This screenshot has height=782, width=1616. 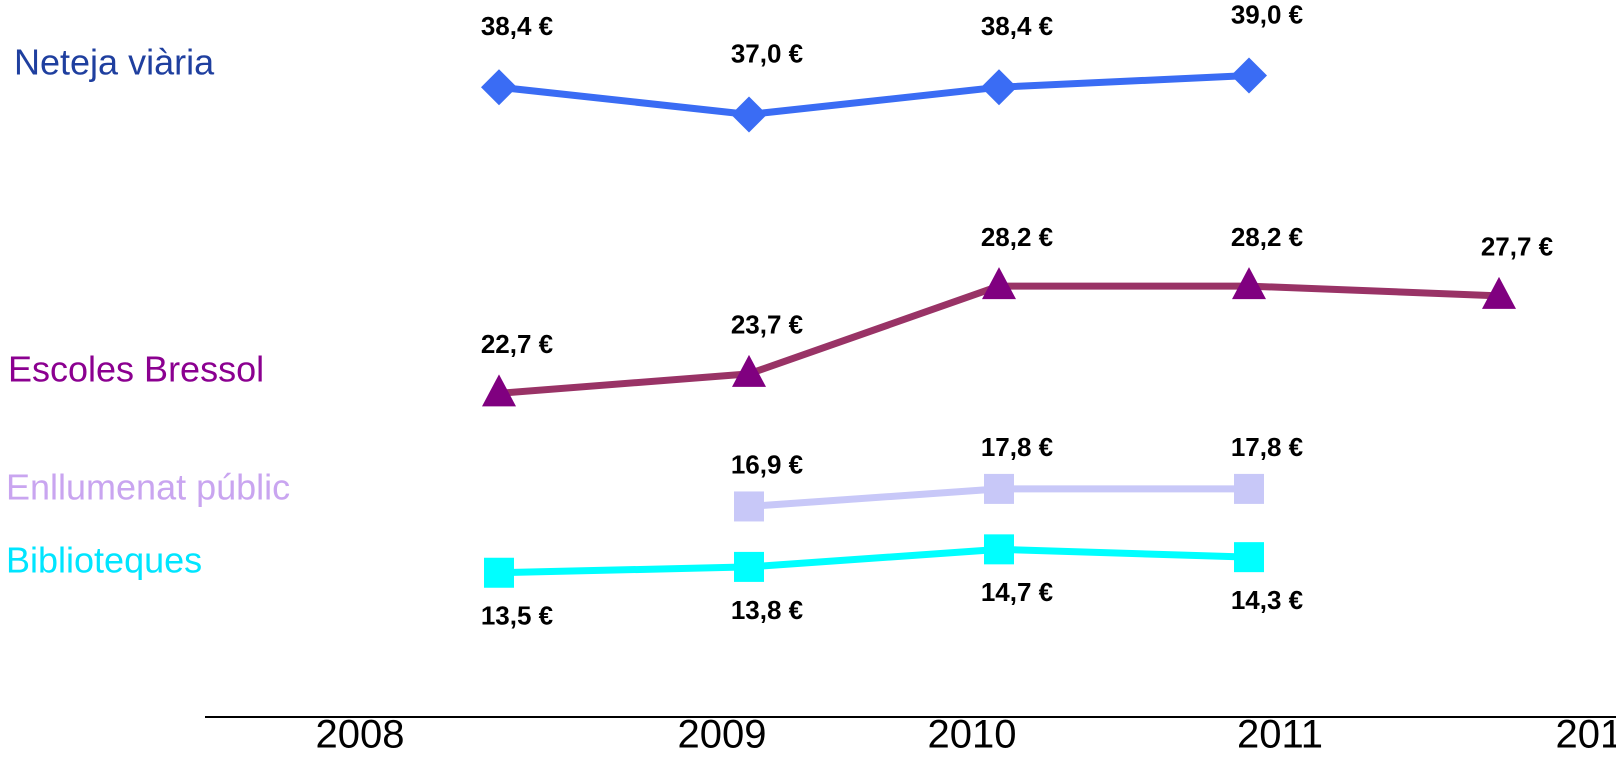 What do you see at coordinates (360, 735) in the screenshot?
I see `x-tick-label: 2008` at bounding box center [360, 735].